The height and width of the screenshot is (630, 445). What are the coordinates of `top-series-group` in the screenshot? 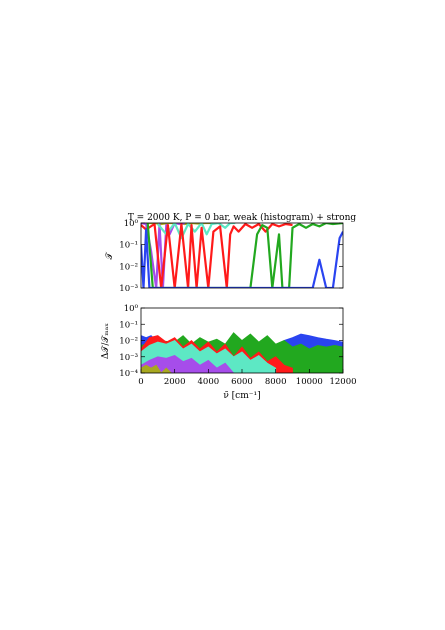 It's located at (242, 255).